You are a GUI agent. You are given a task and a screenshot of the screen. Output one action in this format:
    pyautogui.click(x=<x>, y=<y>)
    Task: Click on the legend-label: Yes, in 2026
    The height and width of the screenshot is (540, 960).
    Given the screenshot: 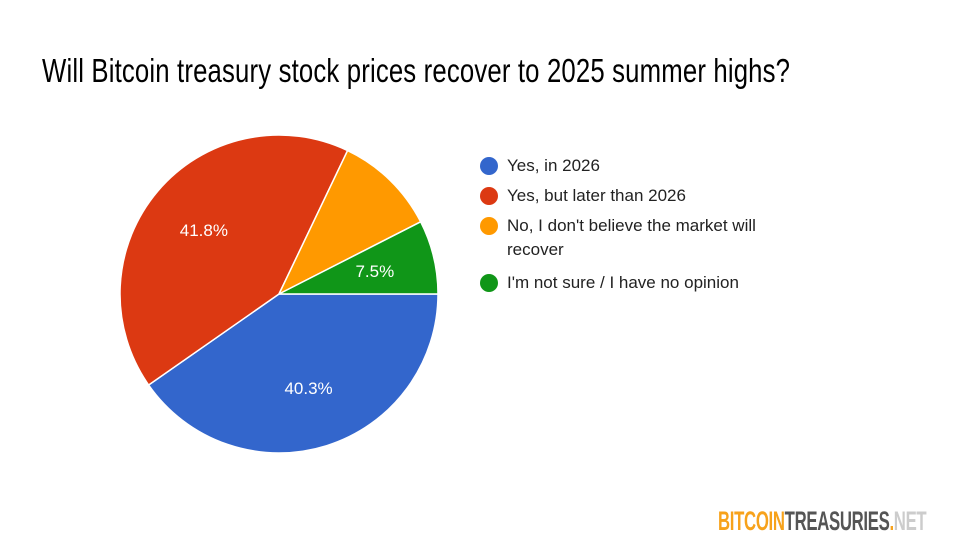 What is the action you would take?
    pyautogui.click(x=553, y=165)
    